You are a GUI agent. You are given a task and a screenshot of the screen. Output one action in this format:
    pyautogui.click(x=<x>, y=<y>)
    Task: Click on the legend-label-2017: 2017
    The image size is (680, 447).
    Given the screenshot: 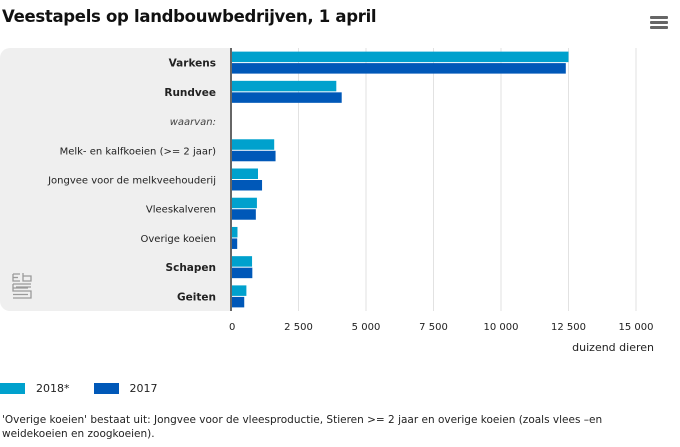 What is the action you would take?
    pyautogui.click(x=143, y=388)
    